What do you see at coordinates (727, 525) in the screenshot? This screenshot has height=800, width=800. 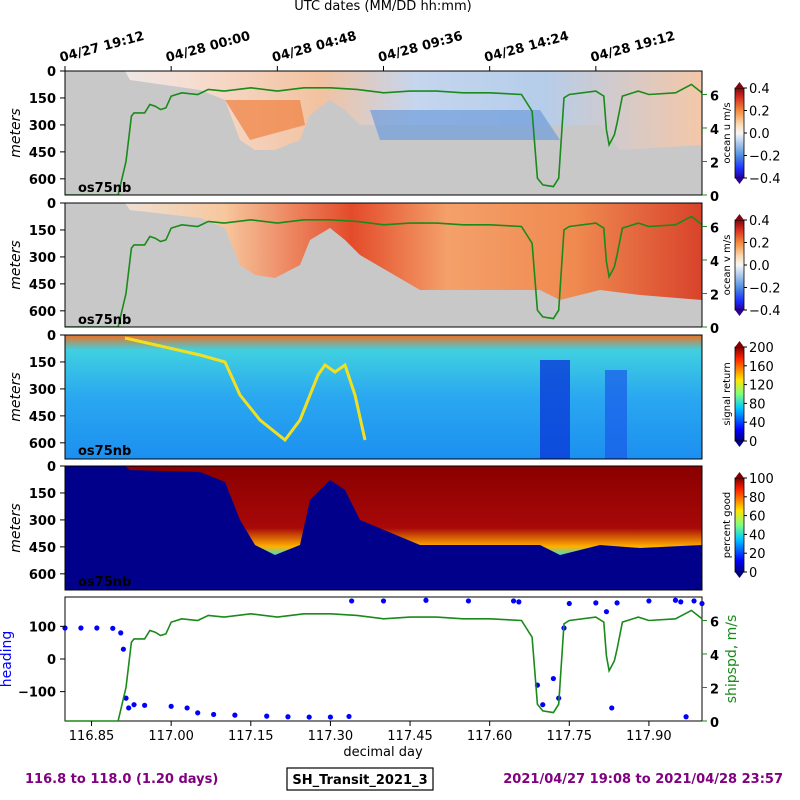 I see `colorbar-label: percent good` at bounding box center [727, 525].